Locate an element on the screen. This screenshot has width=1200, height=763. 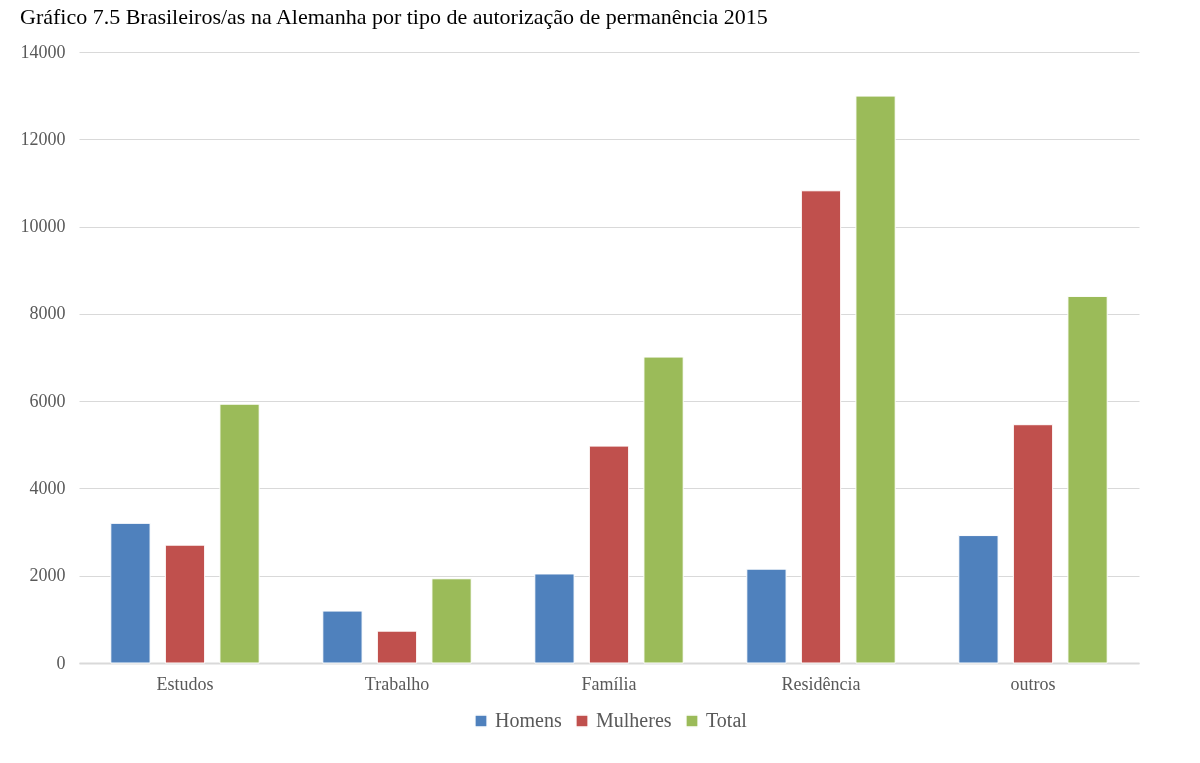
legend-label: Homens is located at coordinates (528, 720).